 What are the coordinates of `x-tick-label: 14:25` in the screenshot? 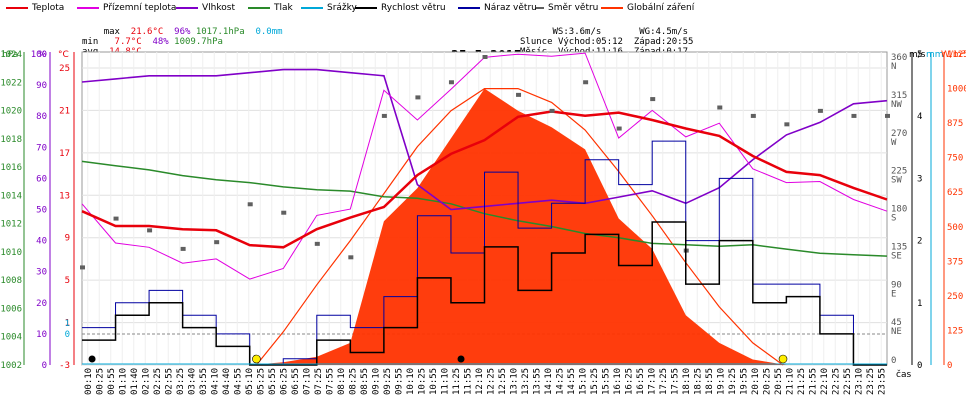 It's located at (560, 381).